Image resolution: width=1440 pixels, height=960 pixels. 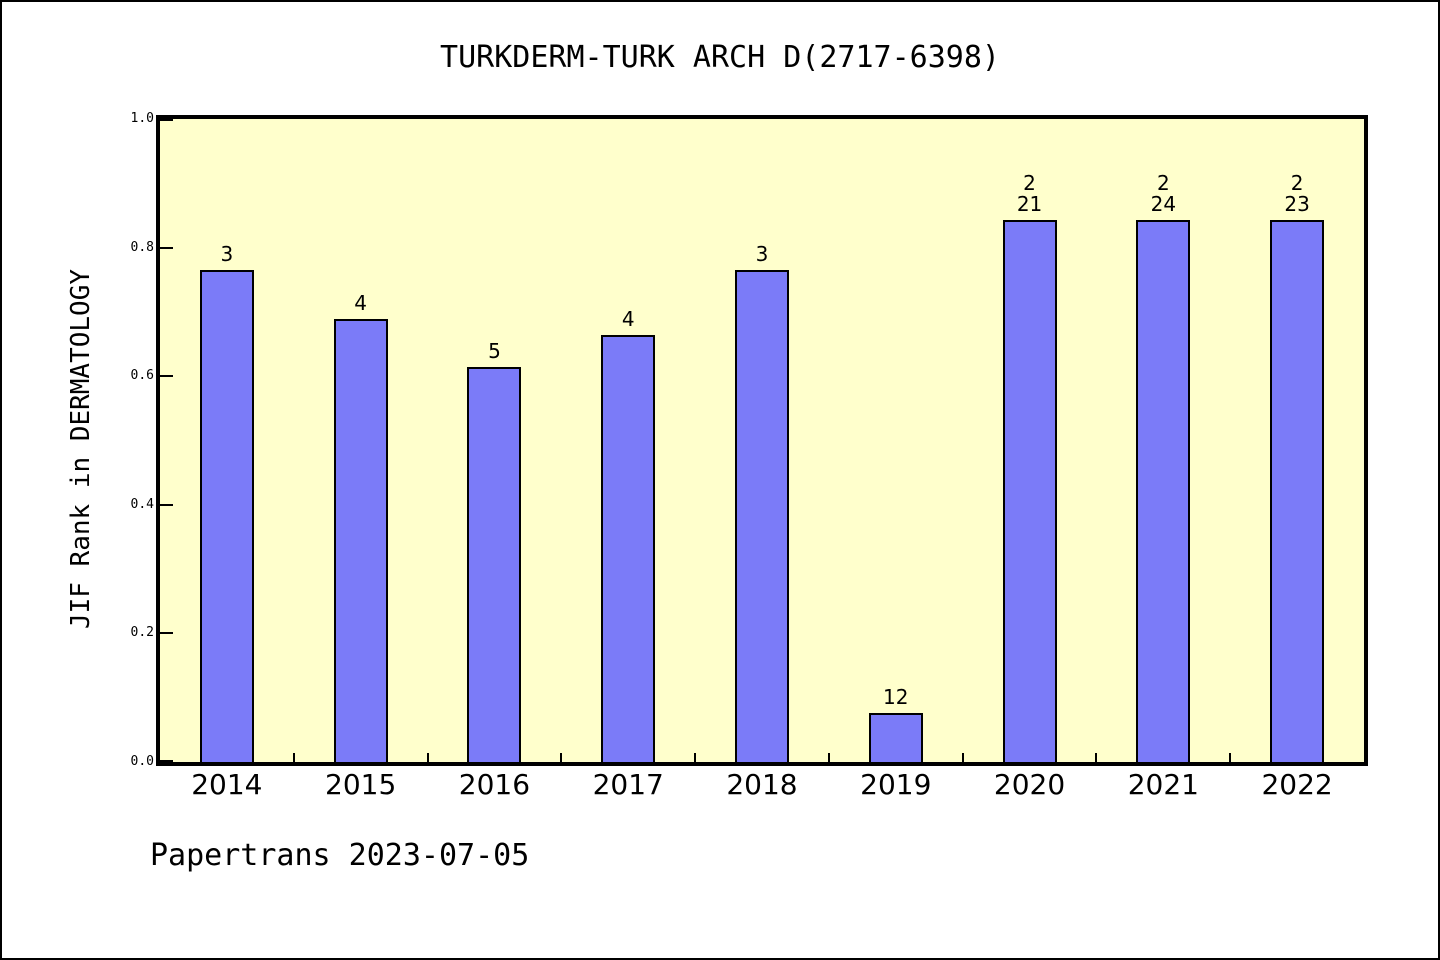 I want to click on bar-2018, so click(x=762, y=516).